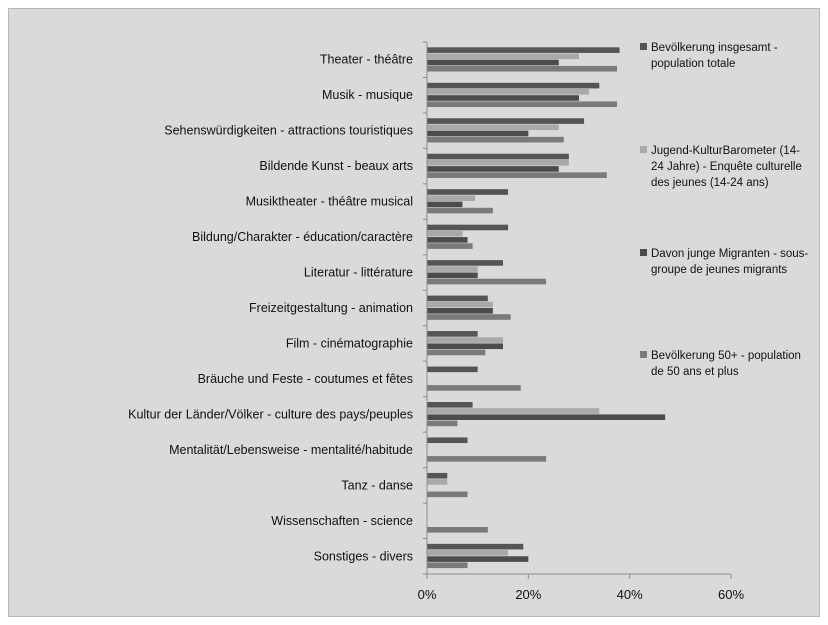  Describe the element at coordinates (329, 202) in the screenshot. I see `category-label: Musiktheater - théâtre musical` at that location.